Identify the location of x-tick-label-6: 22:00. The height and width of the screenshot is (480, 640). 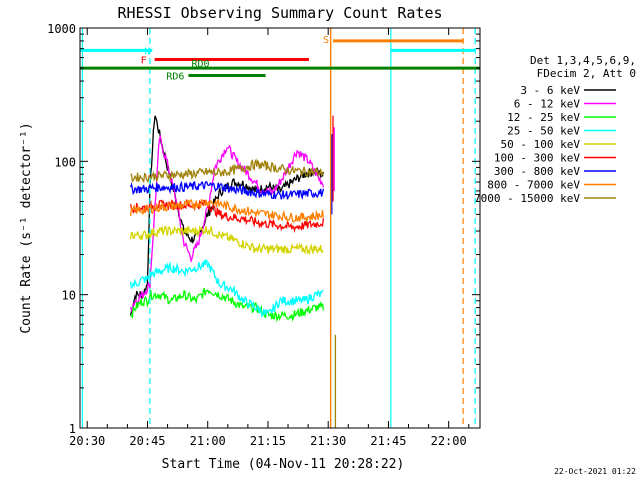
(449, 441).